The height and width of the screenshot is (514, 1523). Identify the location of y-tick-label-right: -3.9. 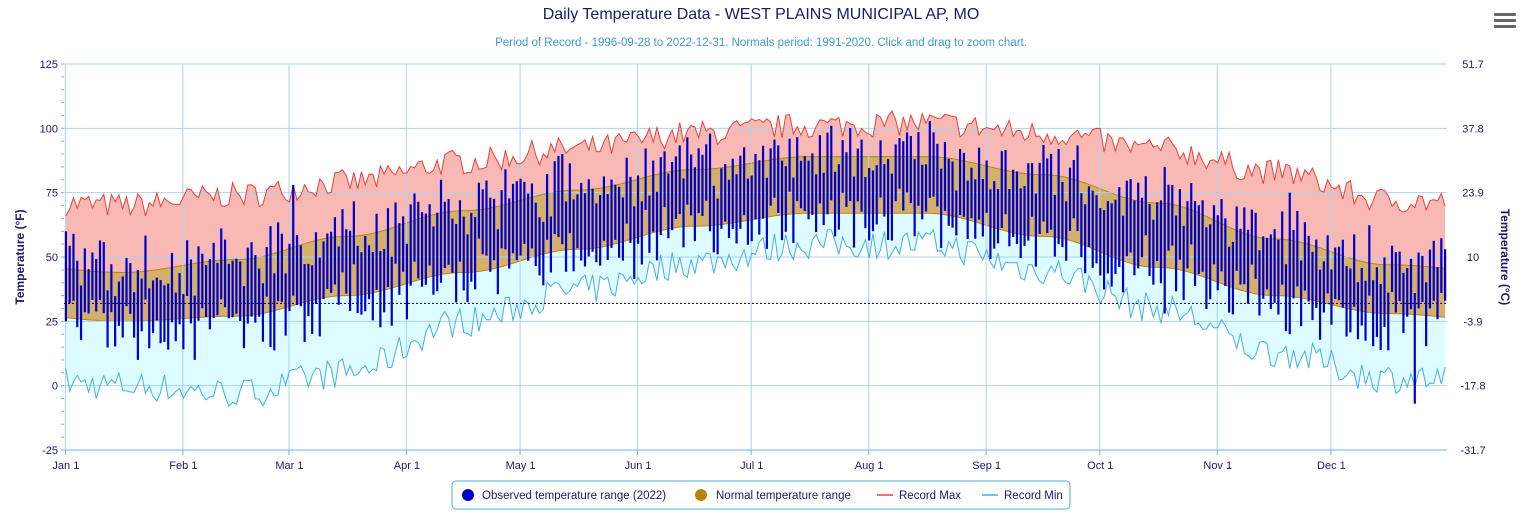
(1473, 322).